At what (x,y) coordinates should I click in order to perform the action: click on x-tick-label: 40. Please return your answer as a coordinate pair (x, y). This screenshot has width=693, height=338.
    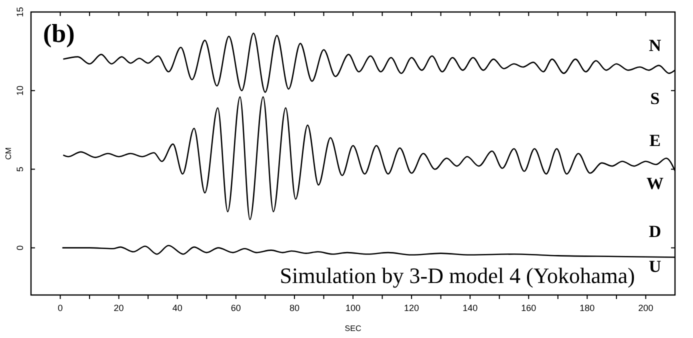
    Looking at the image, I should click on (177, 308).